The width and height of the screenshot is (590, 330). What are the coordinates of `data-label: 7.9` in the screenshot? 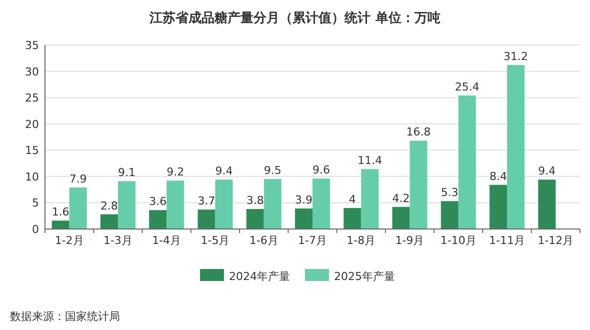 It's located at (78, 179).